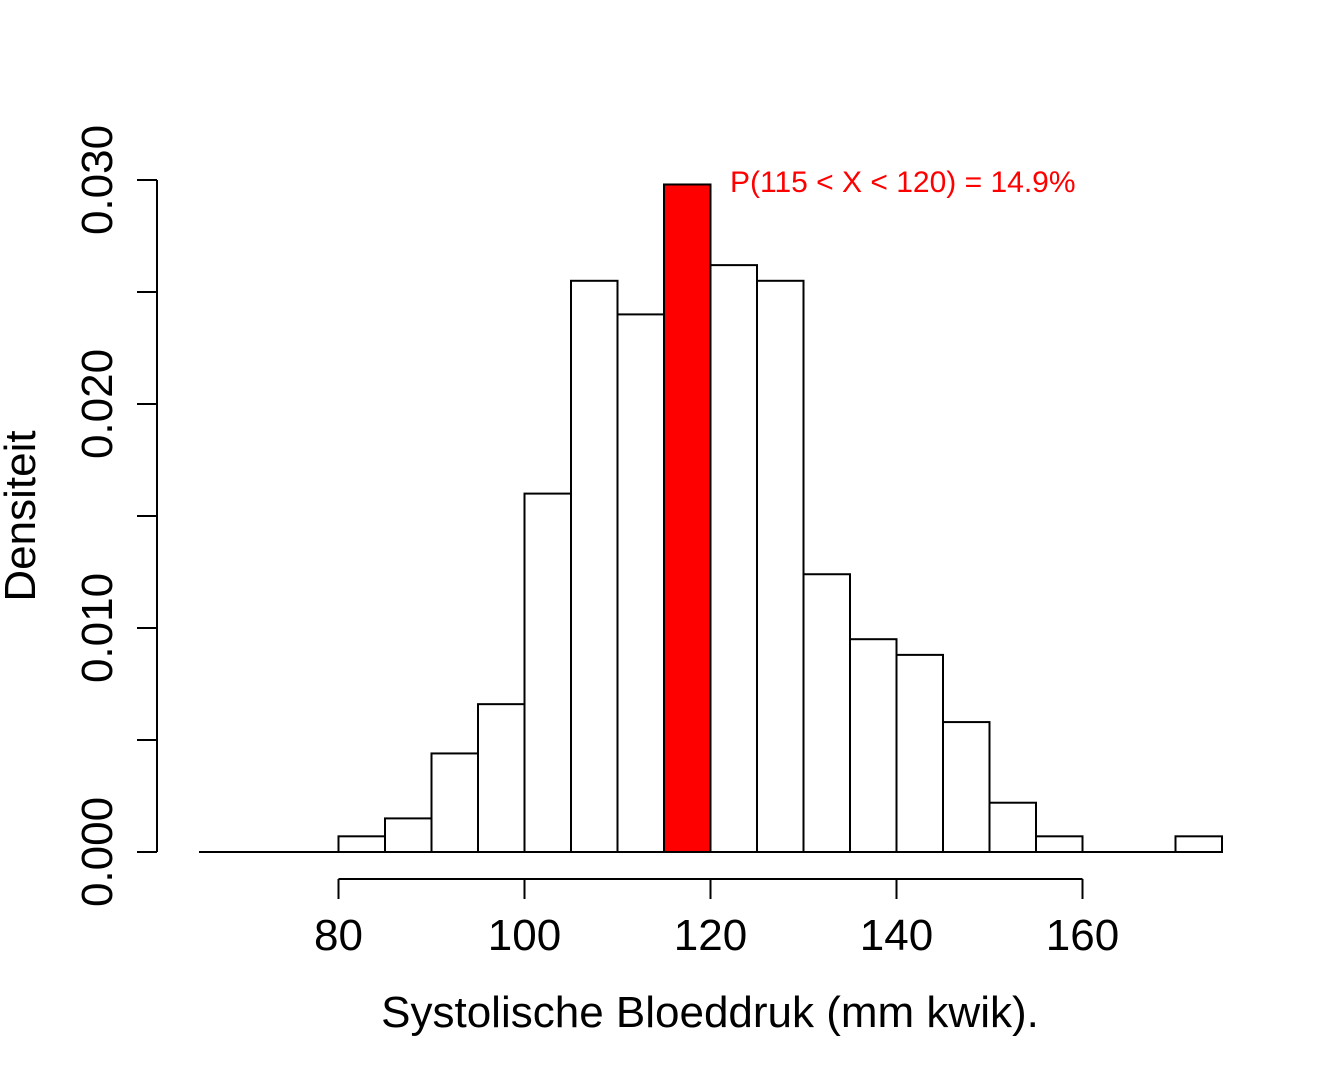  What do you see at coordinates (524, 935) in the screenshot?
I see `x-tick-label: 100` at bounding box center [524, 935].